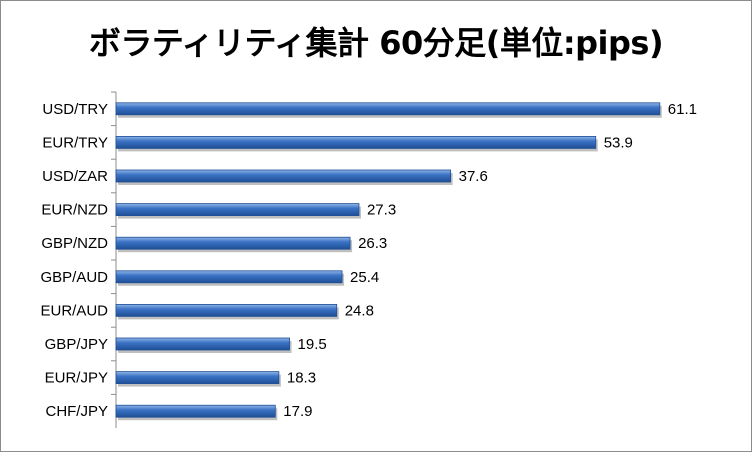 This screenshot has height=452, width=752. I want to click on value-label: 17.9, so click(297, 411).